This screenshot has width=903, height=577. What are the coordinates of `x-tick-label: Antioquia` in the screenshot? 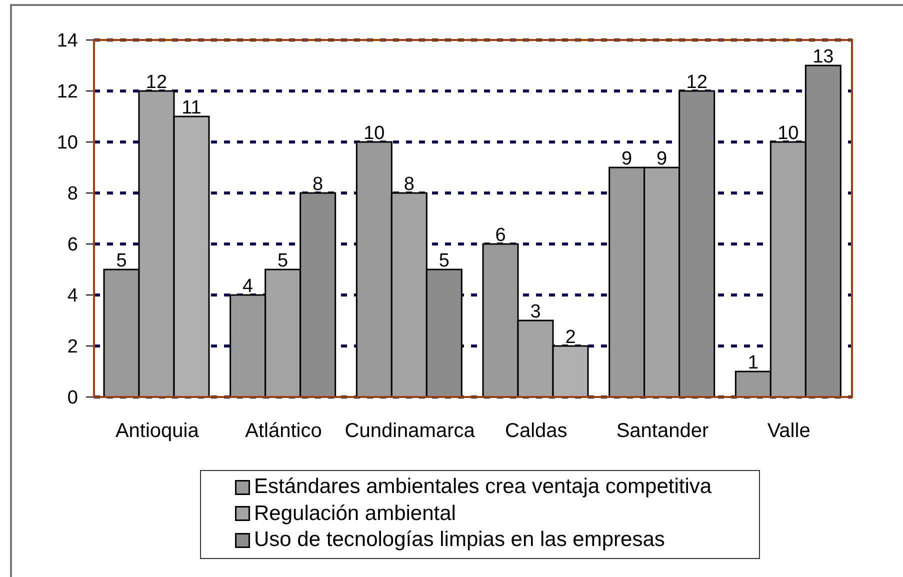 It's located at (157, 431).